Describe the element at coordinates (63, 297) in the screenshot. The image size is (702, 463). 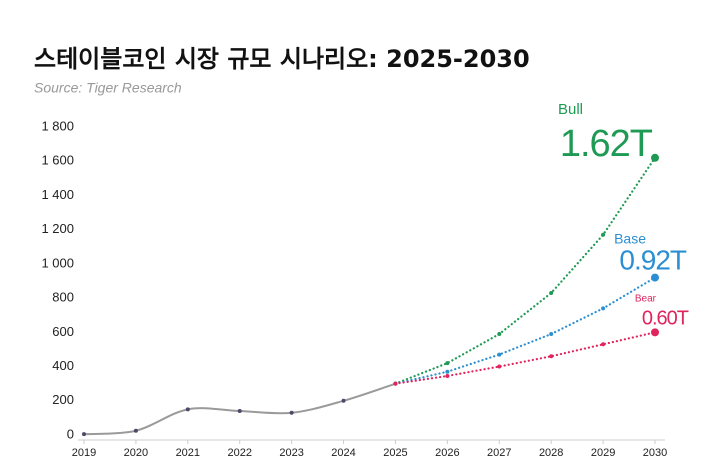
I see `y-tick-label: 800` at that location.